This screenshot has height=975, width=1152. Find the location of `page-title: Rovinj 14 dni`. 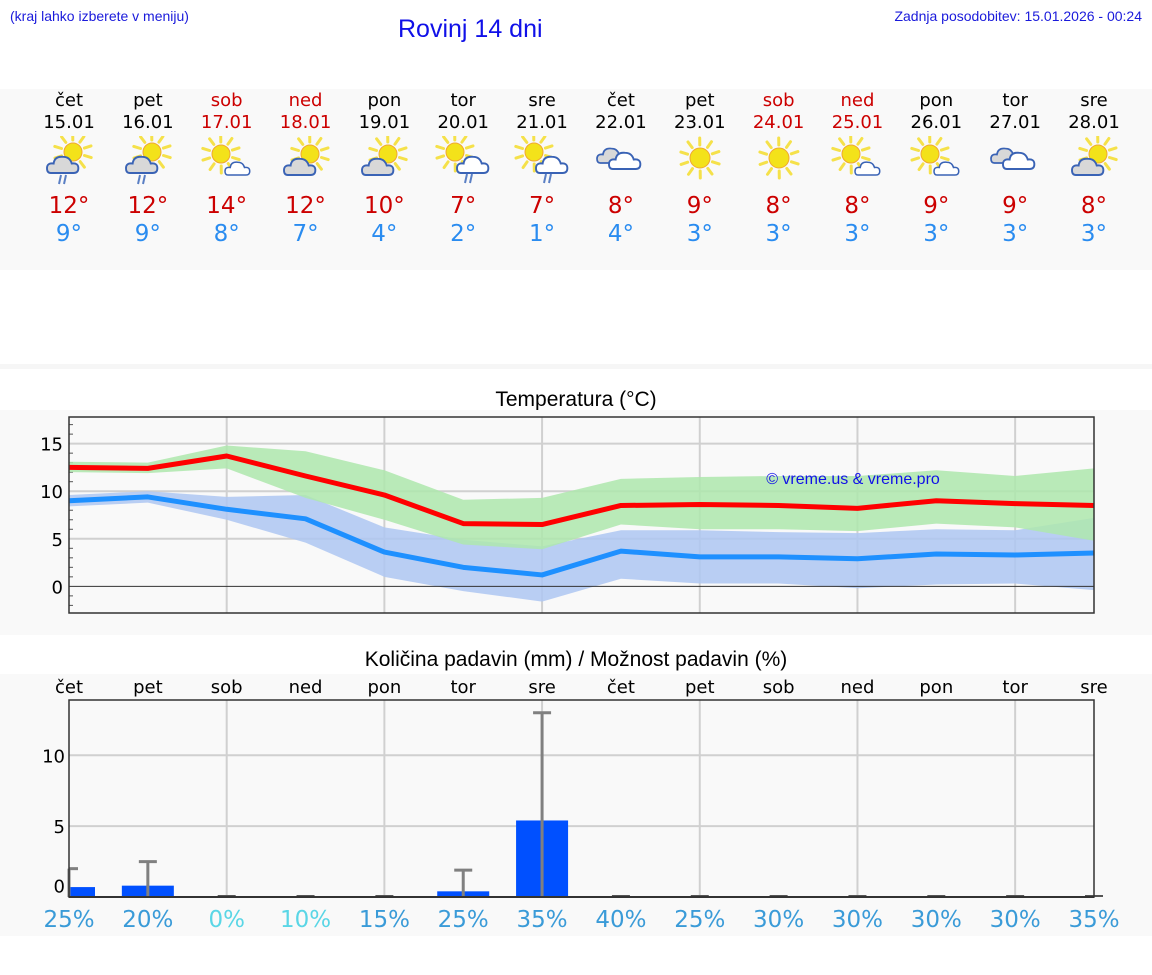

page-title: Rovinj 14 dni is located at coordinates (470, 29).